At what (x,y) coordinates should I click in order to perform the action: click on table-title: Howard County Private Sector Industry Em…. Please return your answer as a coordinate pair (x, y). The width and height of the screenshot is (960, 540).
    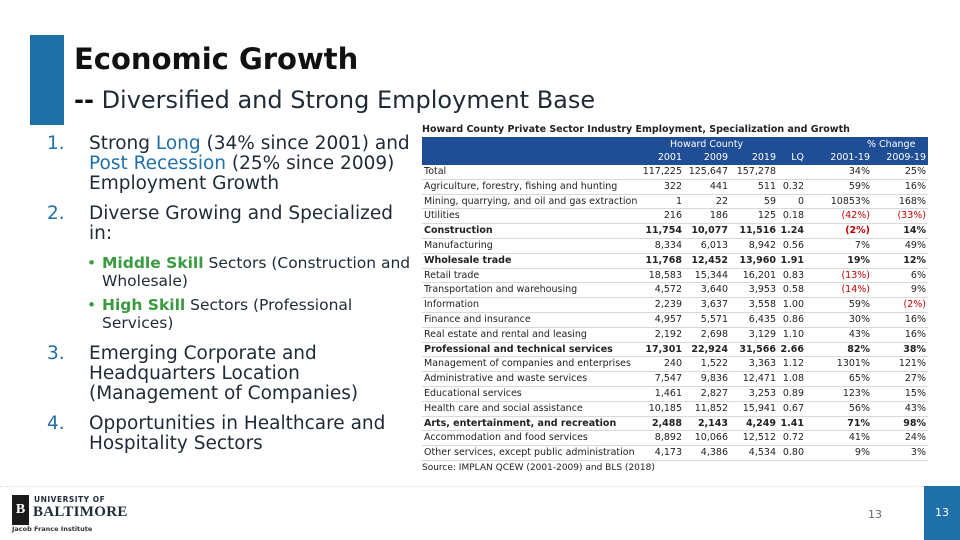
    Looking at the image, I should click on (636, 129).